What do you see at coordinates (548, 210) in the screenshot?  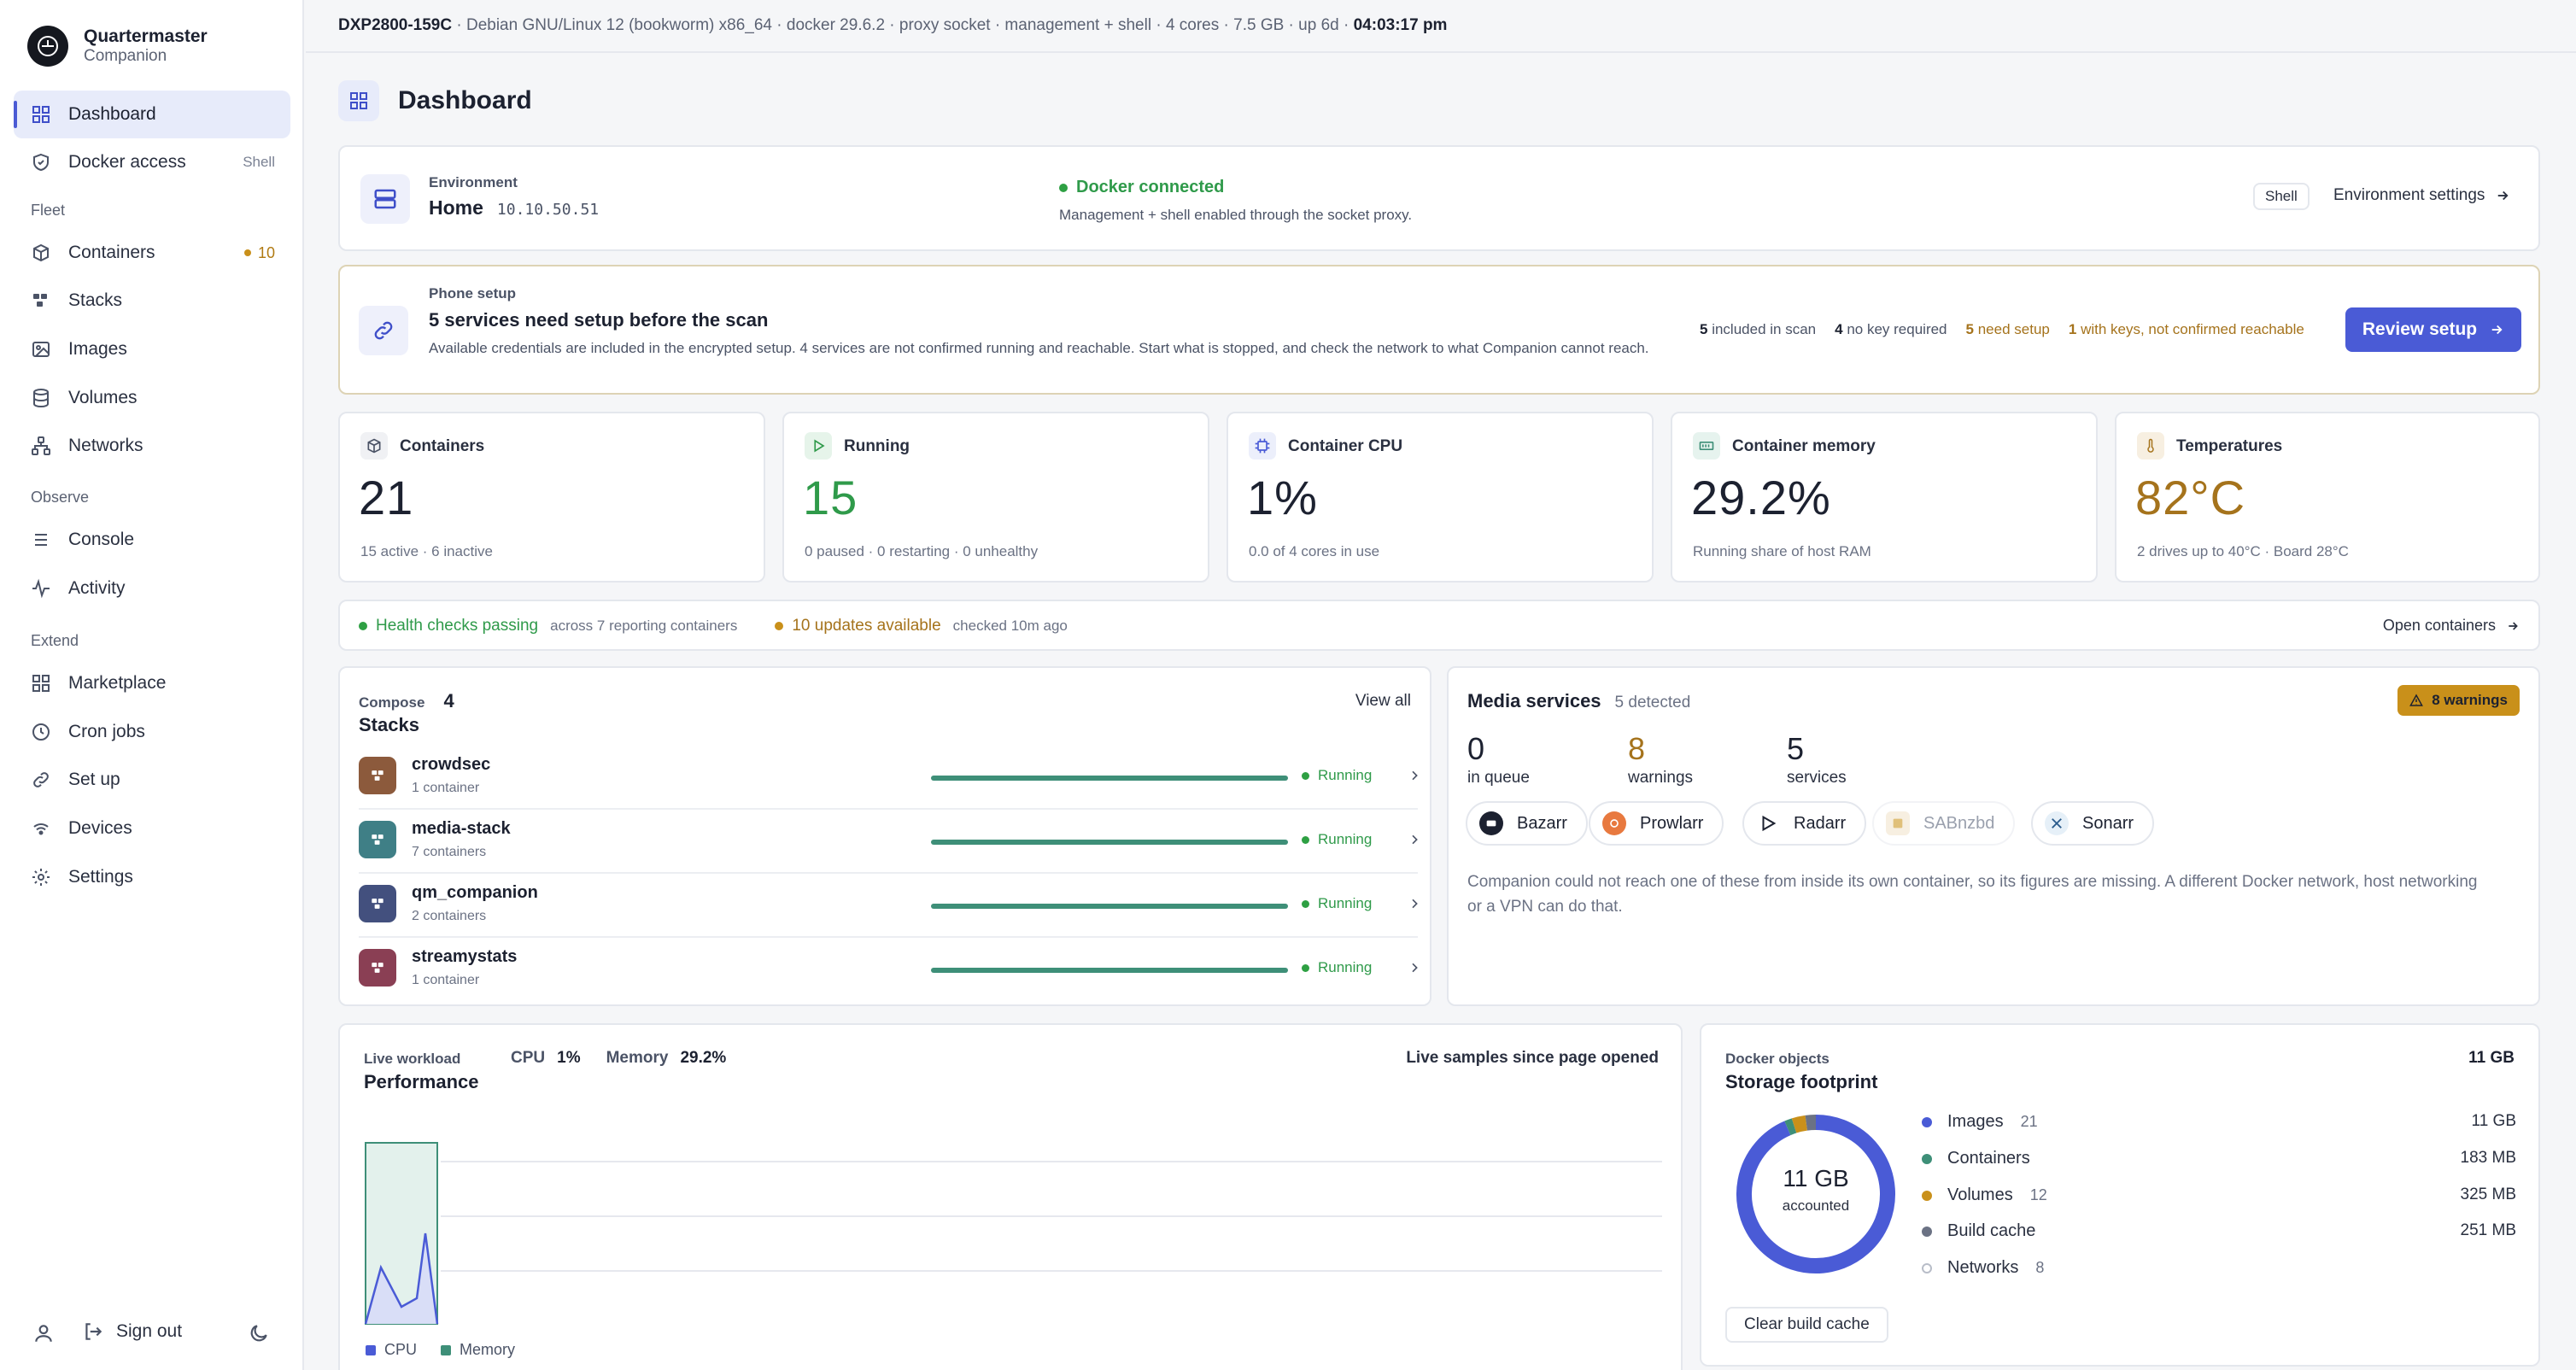 I see `environment-ip: 10.10.50.51` at bounding box center [548, 210].